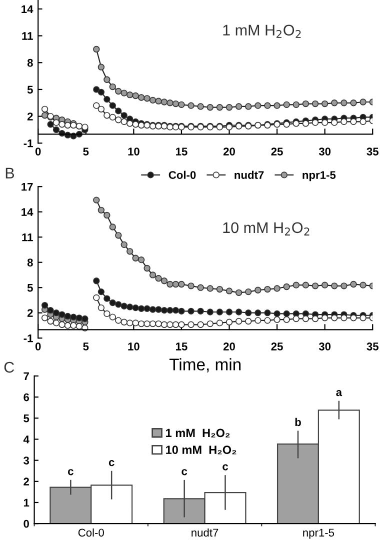 Image resolution: width=381 pixels, height=557 pixels. What do you see at coordinates (201, 450) in the screenshot?
I see `legend-label: 10 mM H₂O₂` at bounding box center [201, 450].